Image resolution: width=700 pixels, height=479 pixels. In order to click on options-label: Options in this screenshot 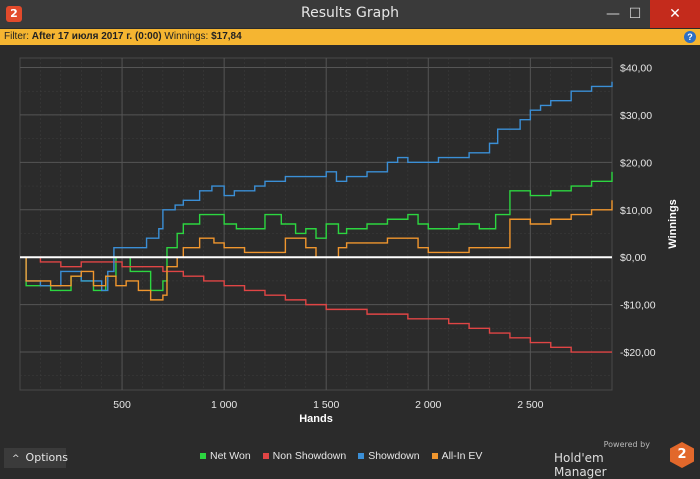, I will do `click(46, 457)`.